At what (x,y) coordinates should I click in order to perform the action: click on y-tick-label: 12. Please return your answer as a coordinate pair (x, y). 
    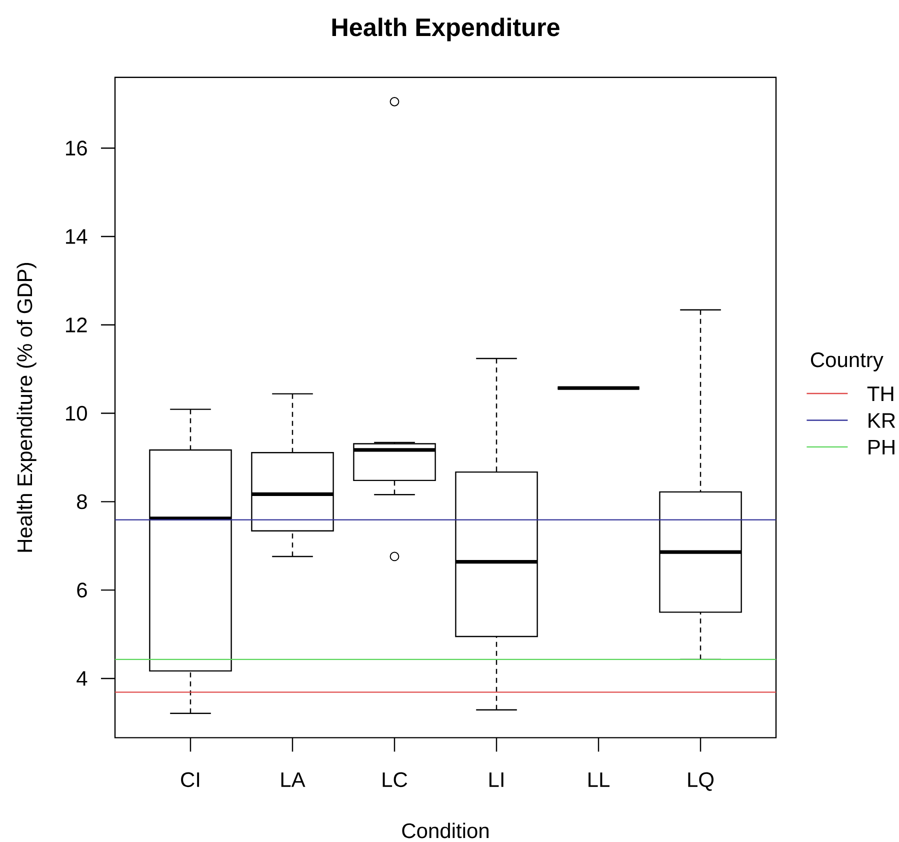
    Looking at the image, I should click on (76, 325).